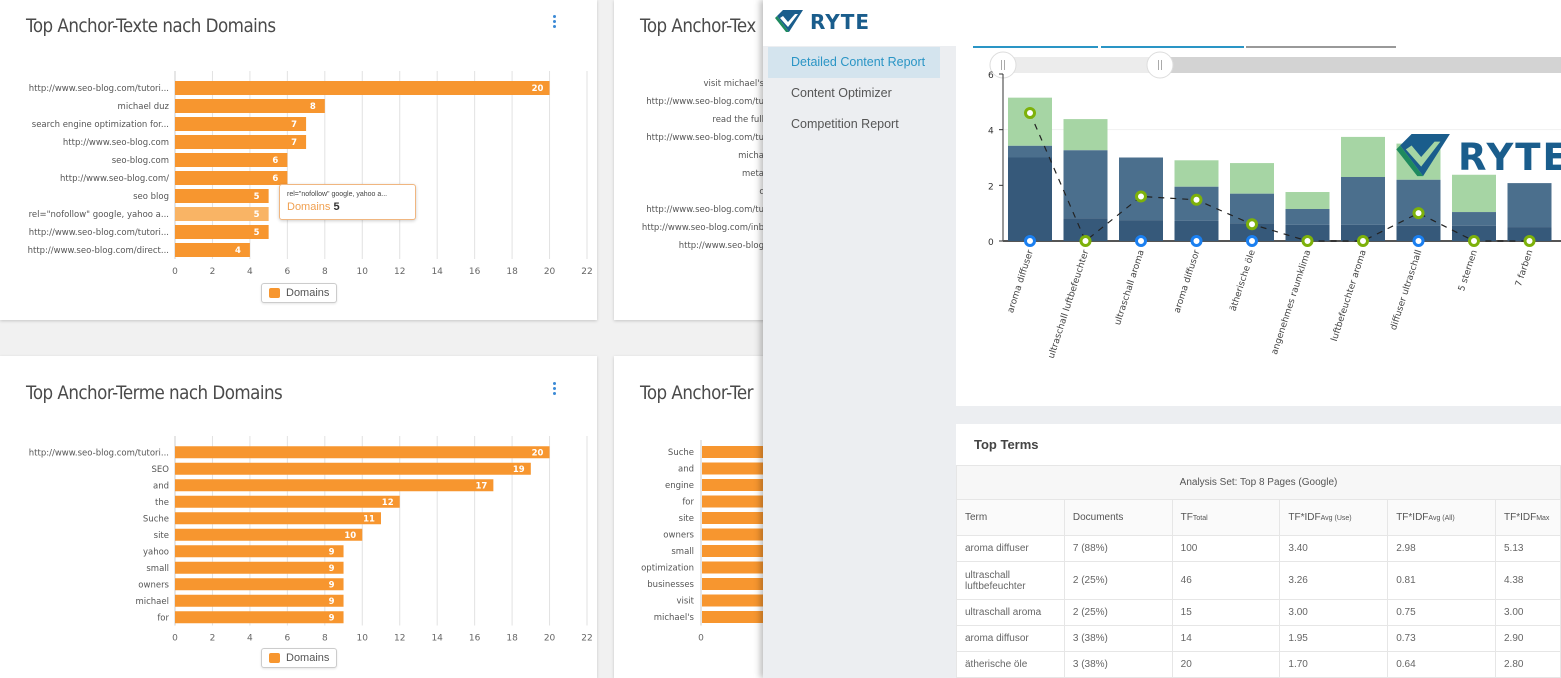  What do you see at coordinates (1441, 517) in the screenshot?
I see `column-header: TF*IDFAvg (All)` at bounding box center [1441, 517].